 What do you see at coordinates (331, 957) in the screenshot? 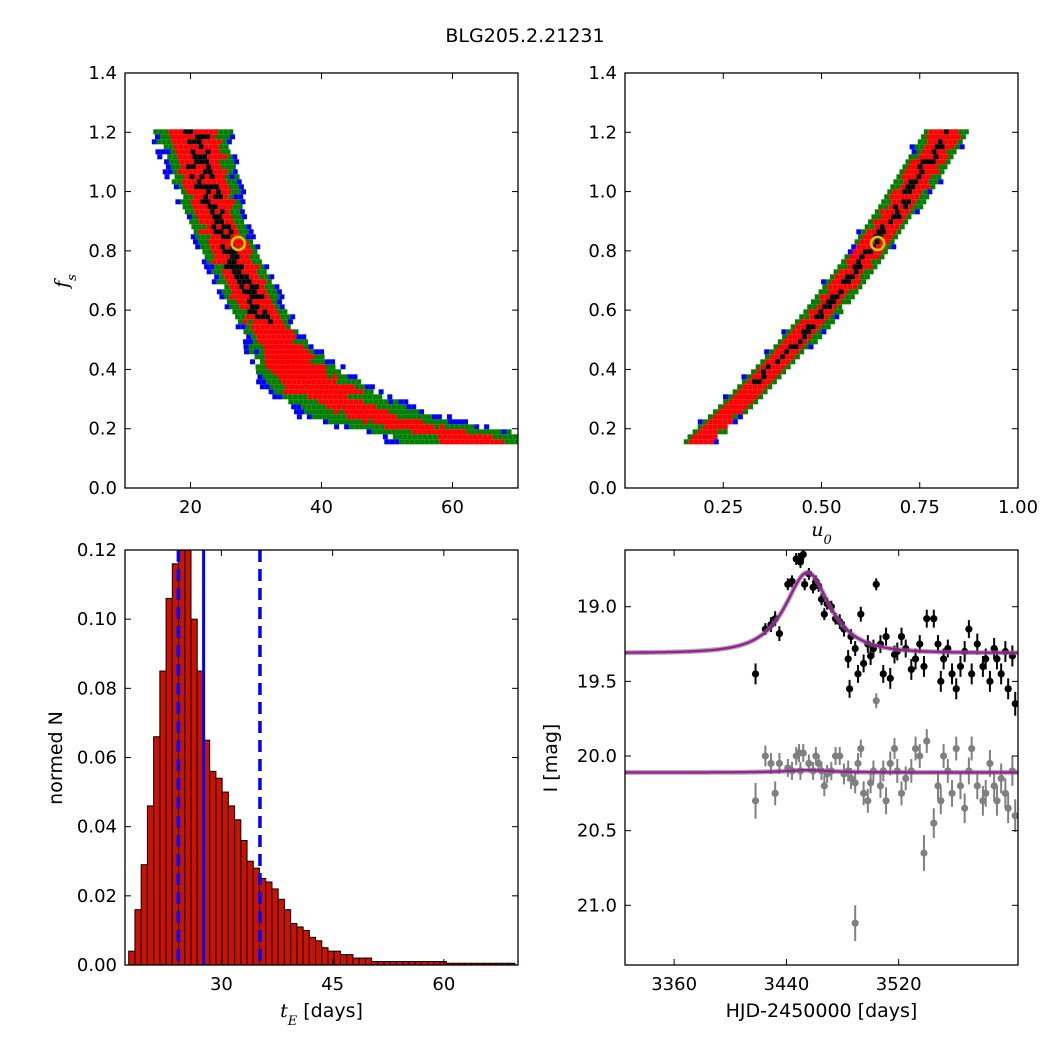
I see `histogram-bar` at bounding box center [331, 957].